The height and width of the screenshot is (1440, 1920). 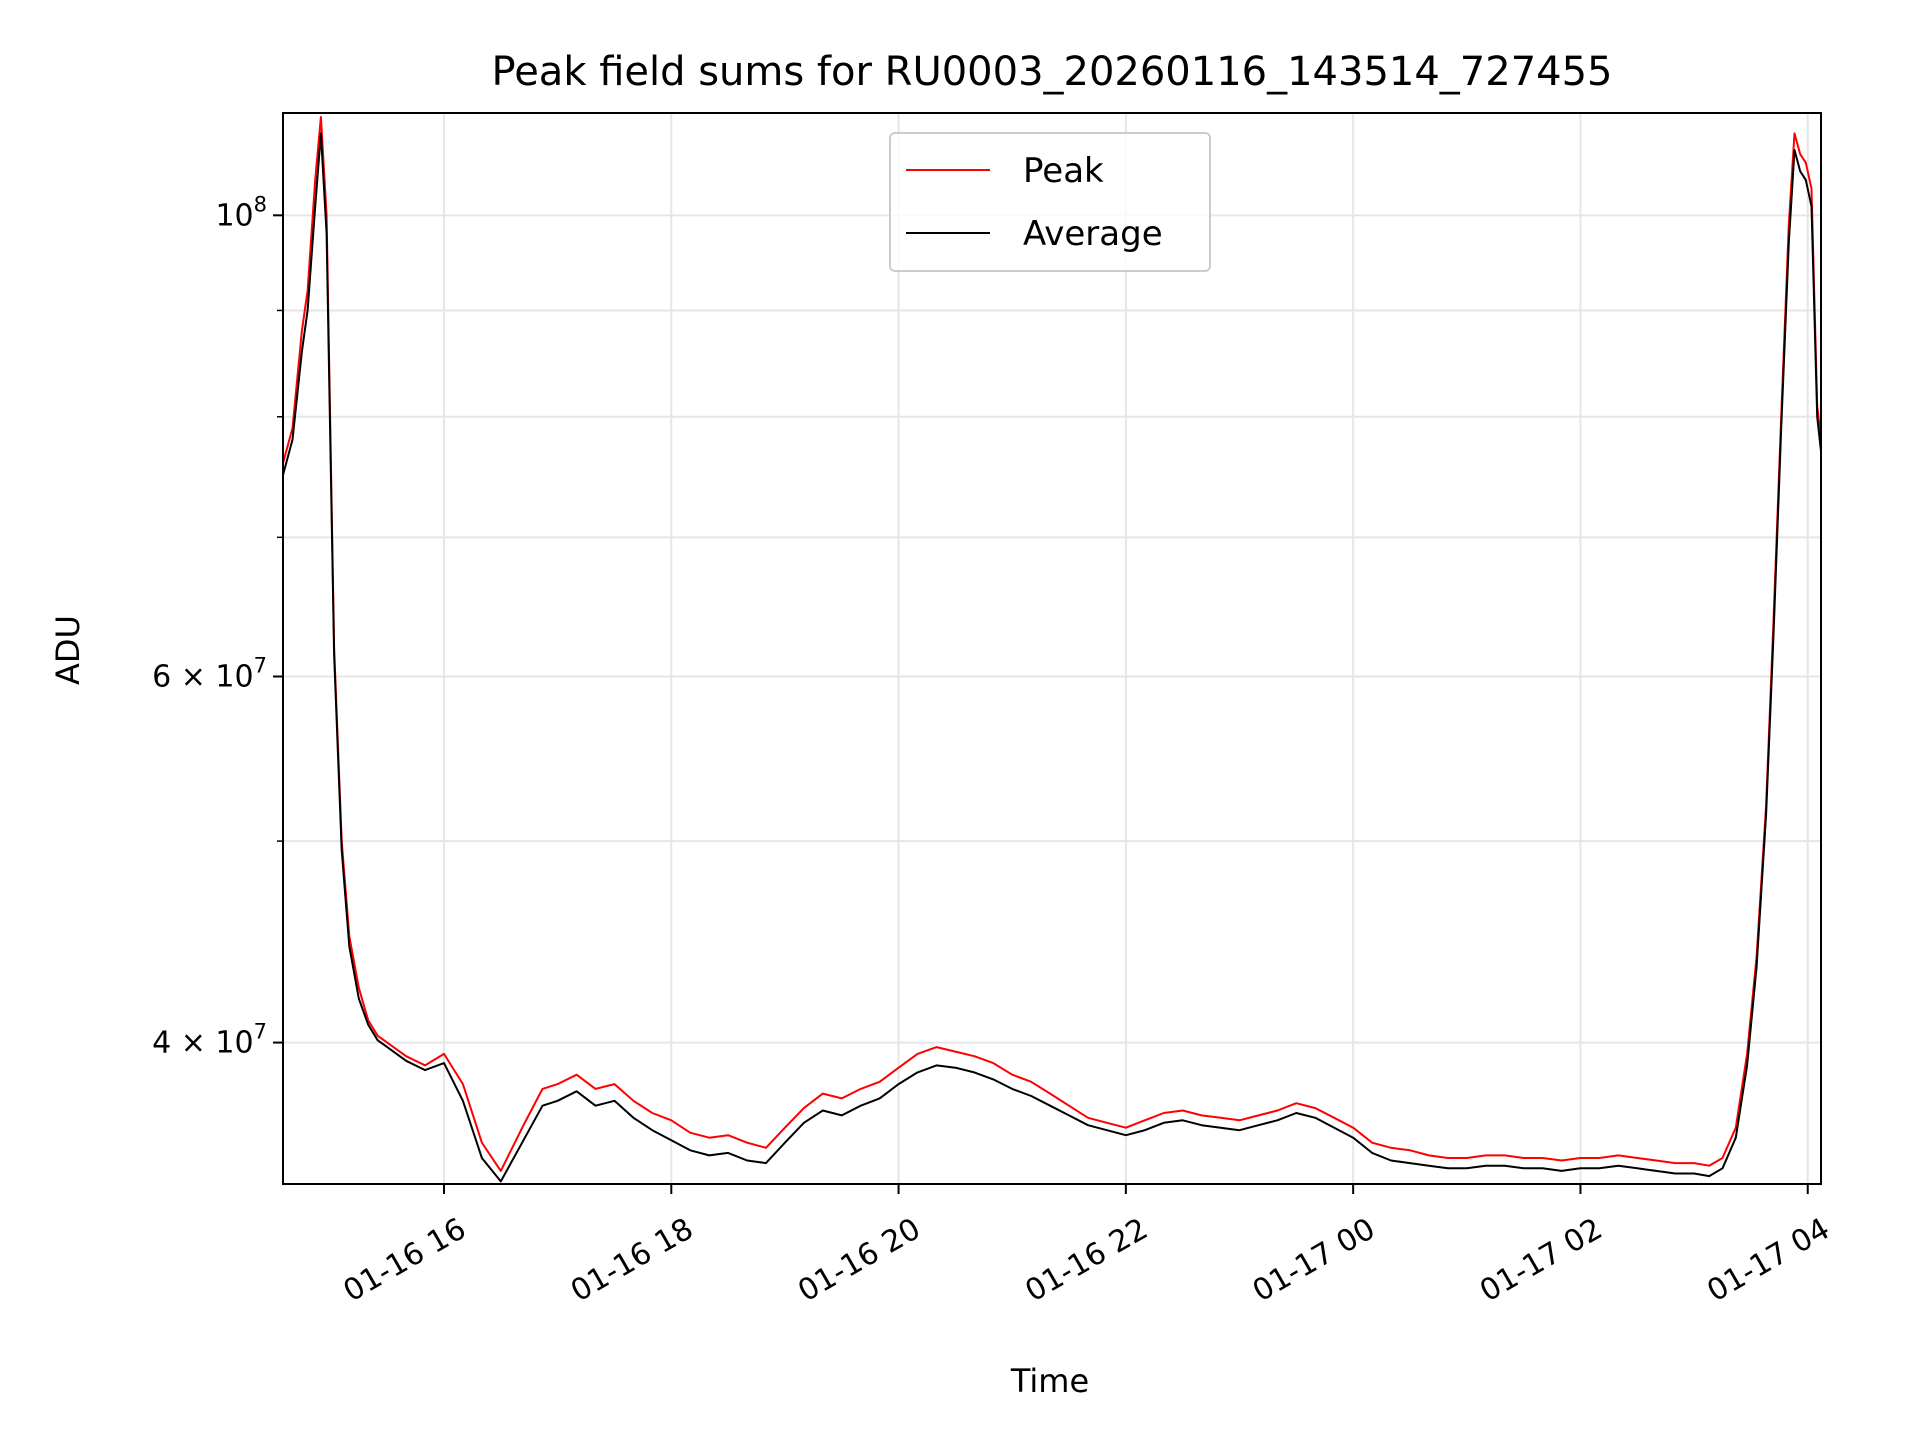 What do you see at coordinates (68, 650) in the screenshot?
I see `y-axis-title: ADU` at bounding box center [68, 650].